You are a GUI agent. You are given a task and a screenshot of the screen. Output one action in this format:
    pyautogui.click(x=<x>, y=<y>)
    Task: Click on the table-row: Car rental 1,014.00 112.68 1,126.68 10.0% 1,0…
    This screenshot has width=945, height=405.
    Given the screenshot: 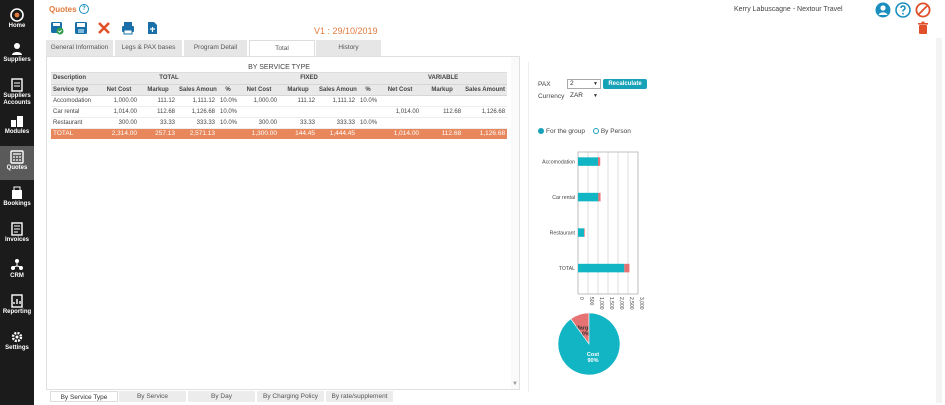 What is the action you would take?
    pyautogui.click(x=279, y=112)
    